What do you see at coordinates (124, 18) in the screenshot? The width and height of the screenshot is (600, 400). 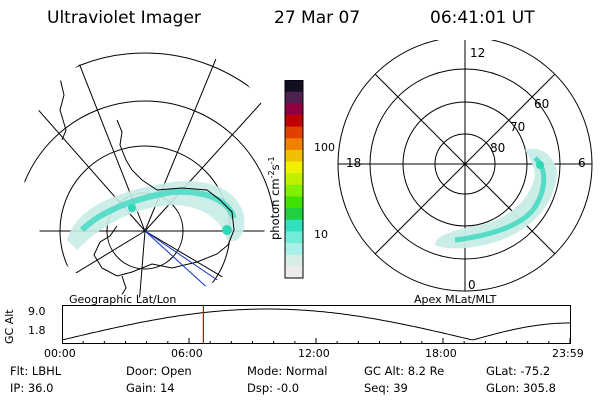 I see `title: Ultraviolet Imager` at bounding box center [124, 18].